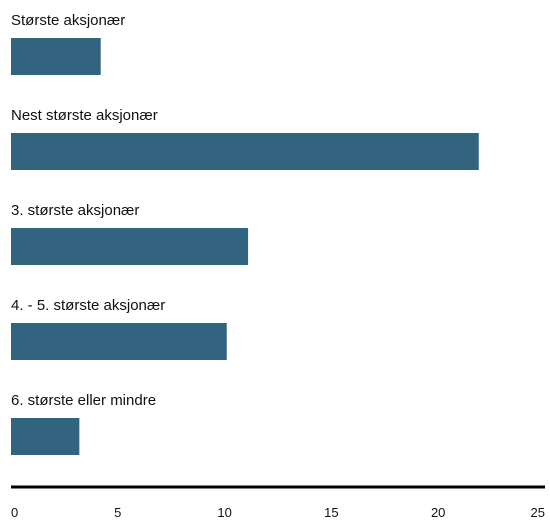  What do you see at coordinates (224, 512) in the screenshot?
I see `x-tick-label: 10` at bounding box center [224, 512].